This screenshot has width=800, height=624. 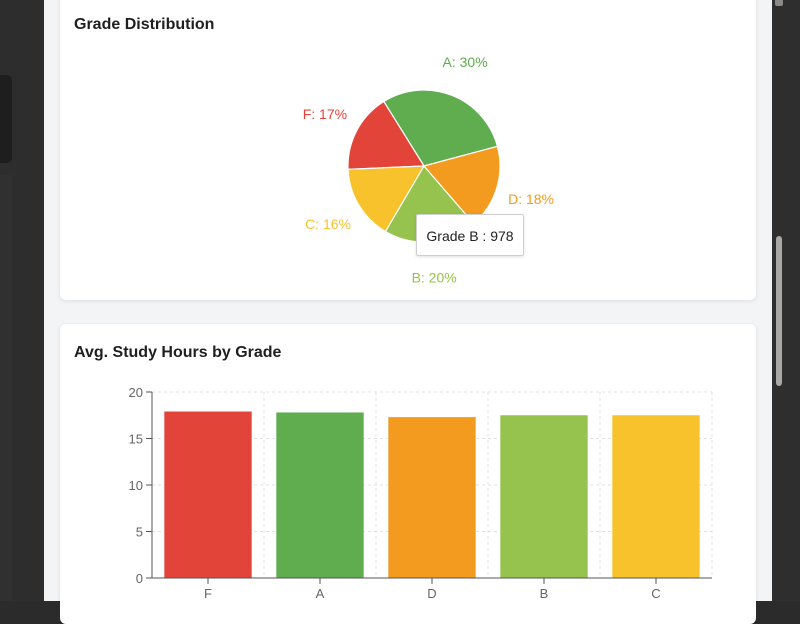 I want to click on pie-slice-c, so click(x=386, y=199).